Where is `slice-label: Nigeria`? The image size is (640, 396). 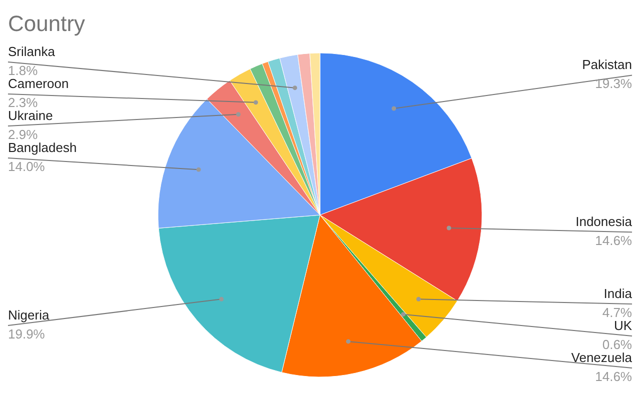 slice-label: Nigeria is located at coordinates (29, 314).